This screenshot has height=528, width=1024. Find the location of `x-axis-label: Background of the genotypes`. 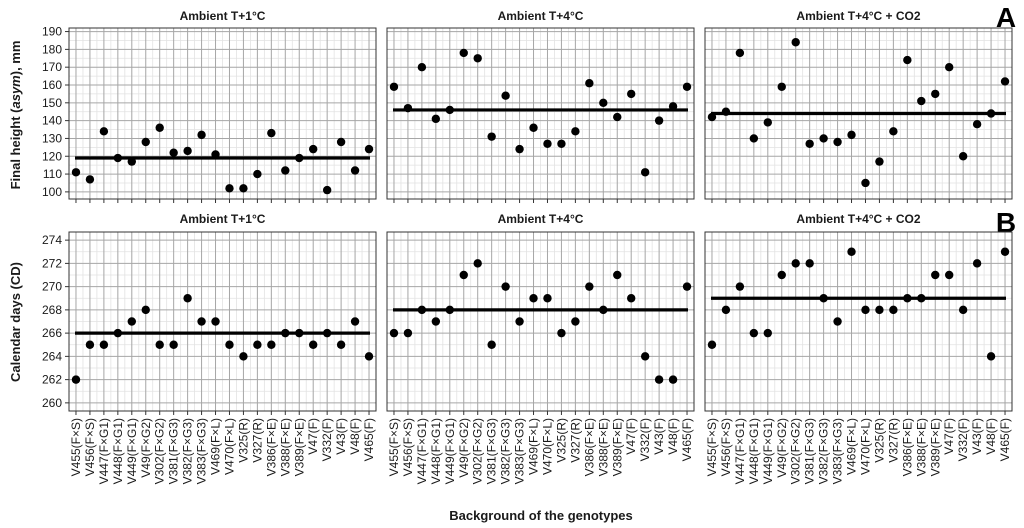

x-axis-label: Background of the genotypes is located at coordinates (540, 515).